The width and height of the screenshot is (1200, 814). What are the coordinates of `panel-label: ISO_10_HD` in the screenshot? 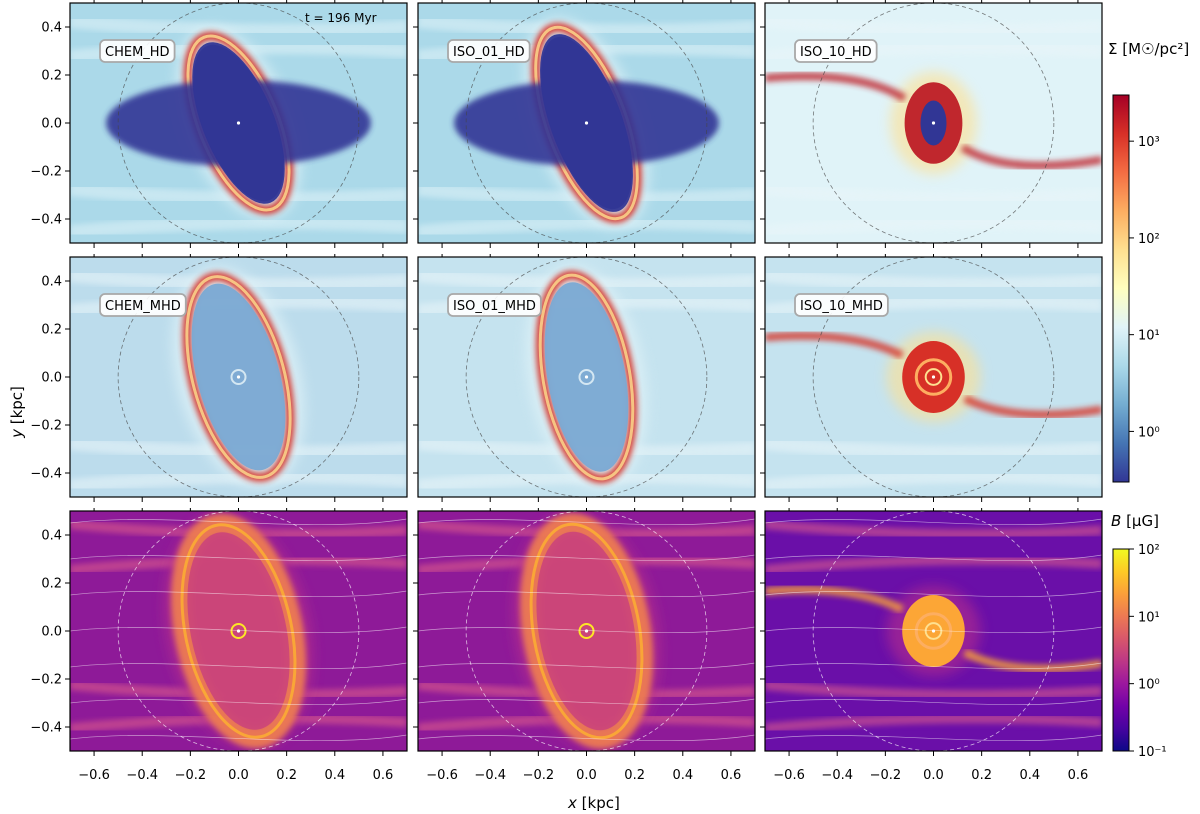 It's located at (836, 52).